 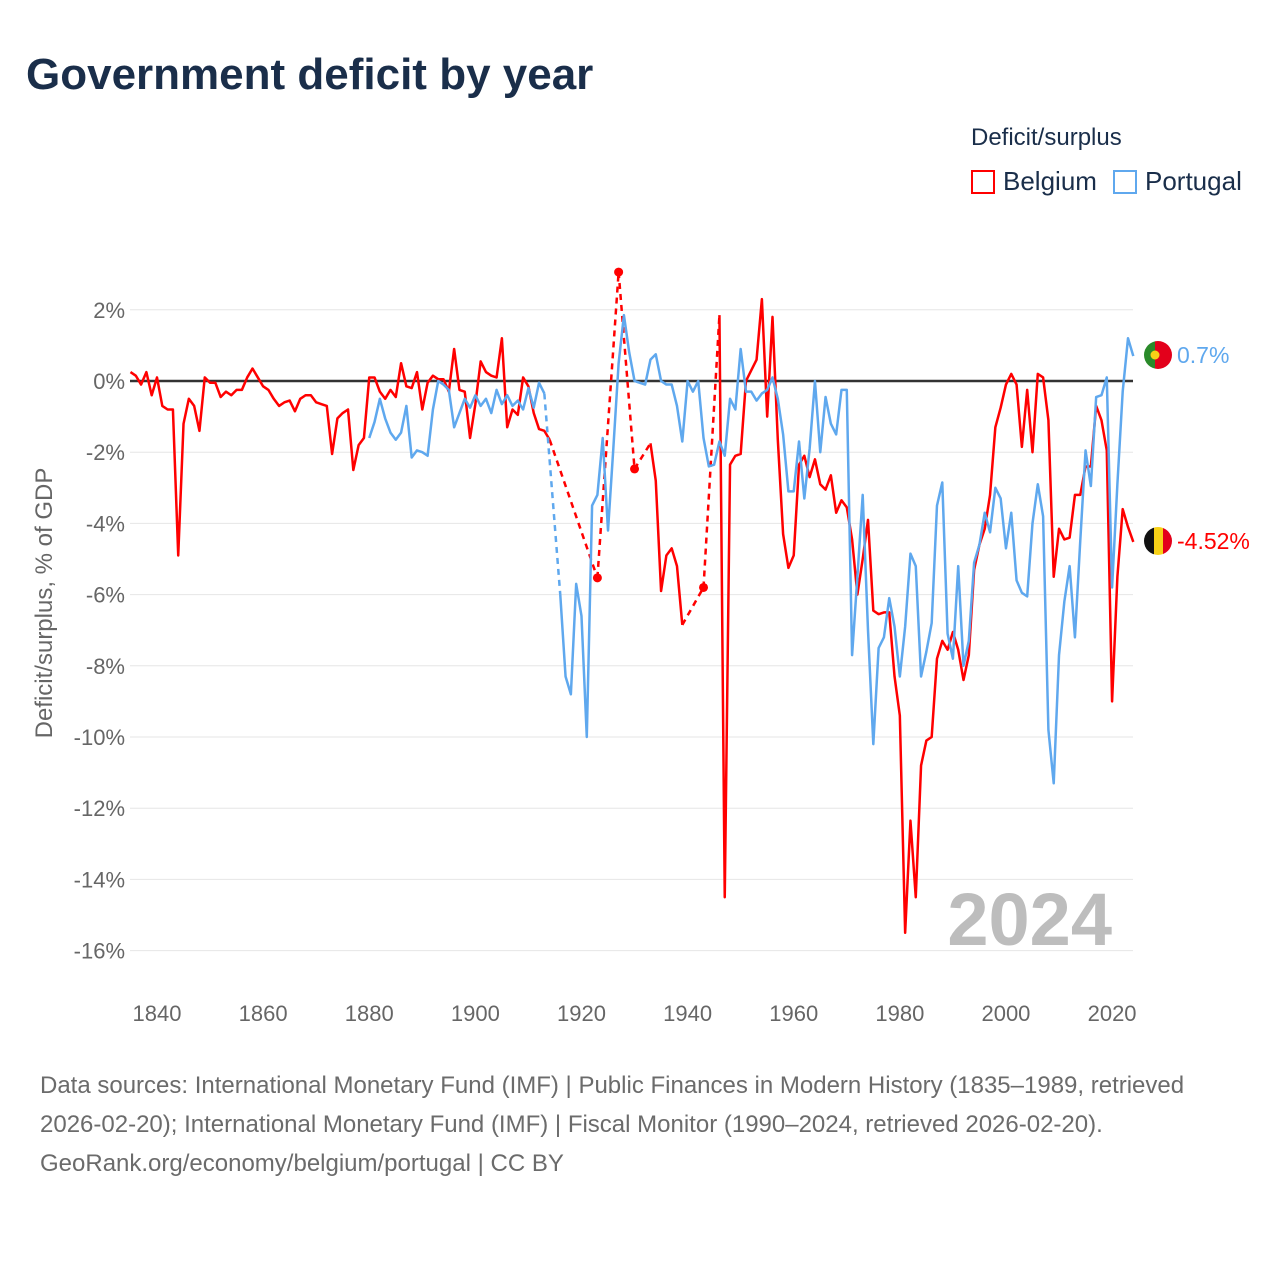 What do you see at coordinates (1029, 919) in the screenshot?
I see `year-watermark: 2024` at bounding box center [1029, 919].